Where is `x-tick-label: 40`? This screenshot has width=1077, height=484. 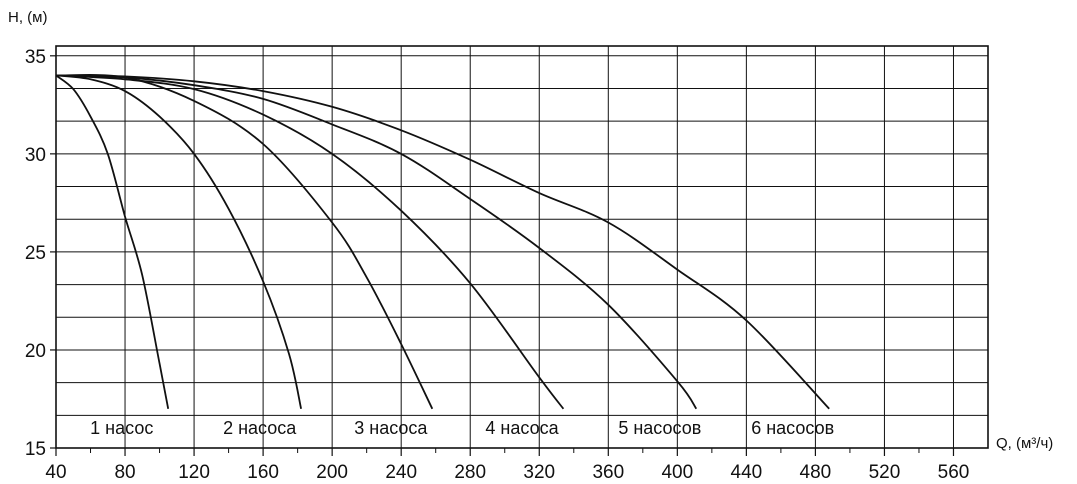
x-tick-label: 40 is located at coordinates (55, 472).